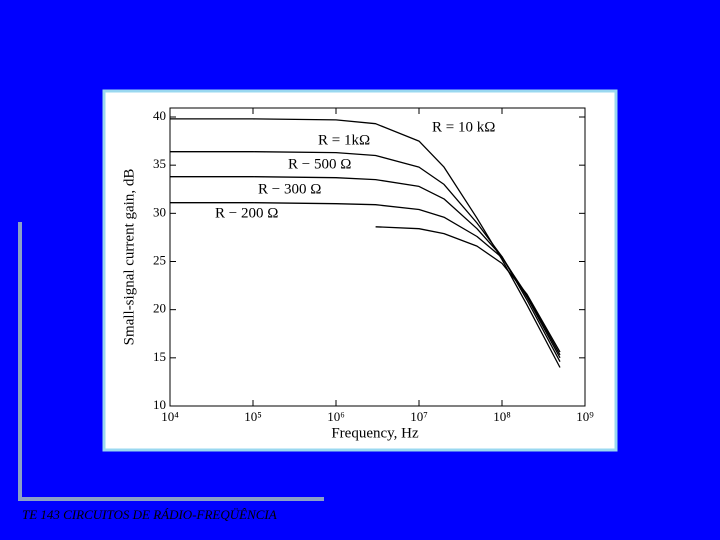  What do you see at coordinates (585, 416) in the screenshot?
I see `x-tick-label: 10⁹` at bounding box center [585, 416].